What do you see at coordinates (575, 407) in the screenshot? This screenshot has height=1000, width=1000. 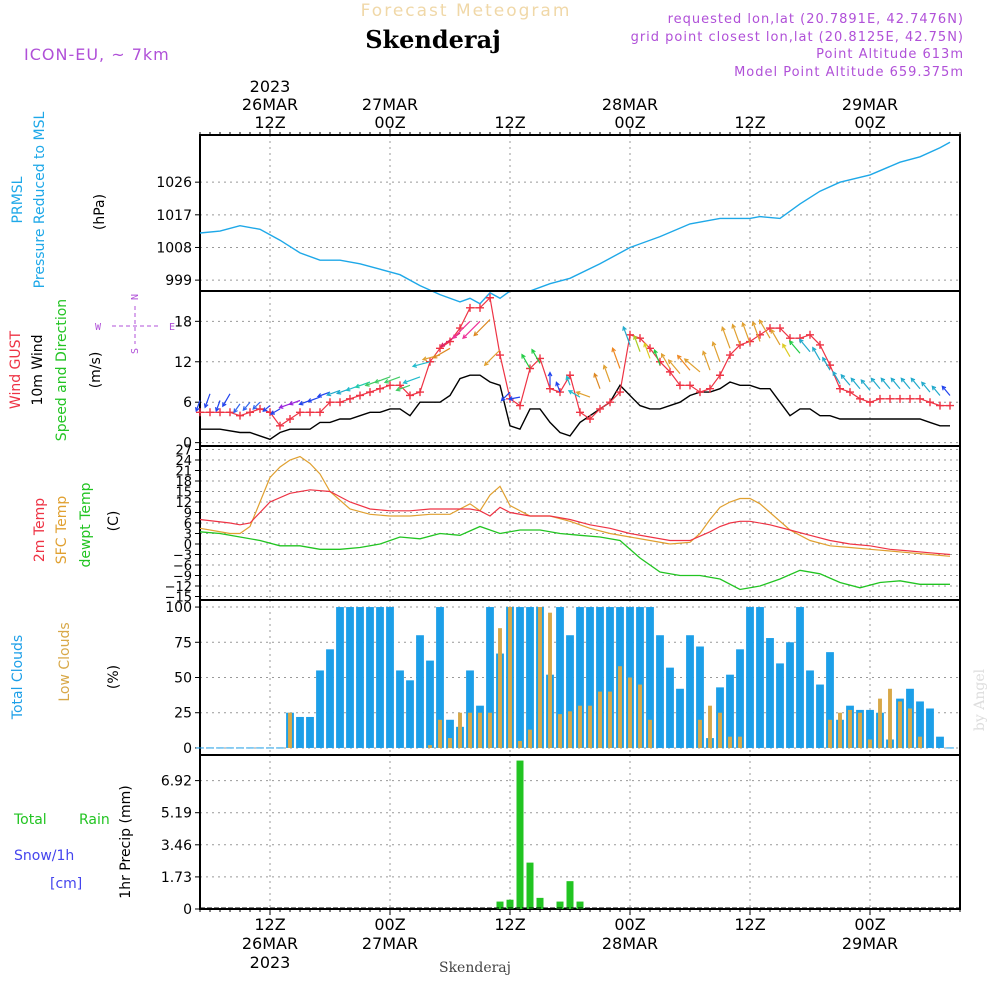 I see `wind-speed-line` at bounding box center [575, 407].